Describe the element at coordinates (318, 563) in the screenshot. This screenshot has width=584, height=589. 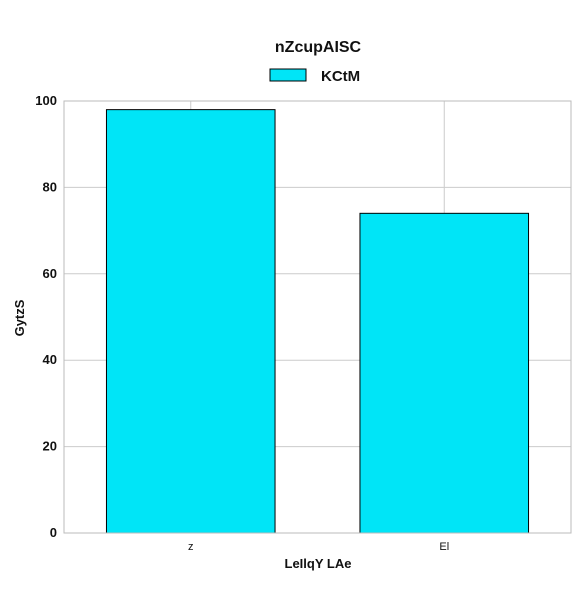
I see `x-axis-label: LeIlqY LAe` at that location.